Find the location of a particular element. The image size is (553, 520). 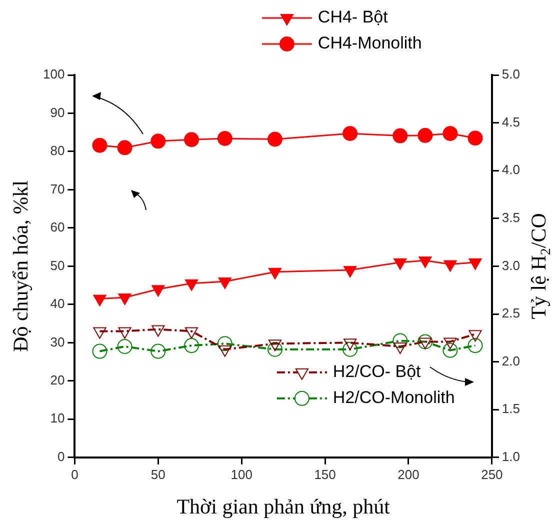

x-tick-label: 250 is located at coordinates (492, 474).